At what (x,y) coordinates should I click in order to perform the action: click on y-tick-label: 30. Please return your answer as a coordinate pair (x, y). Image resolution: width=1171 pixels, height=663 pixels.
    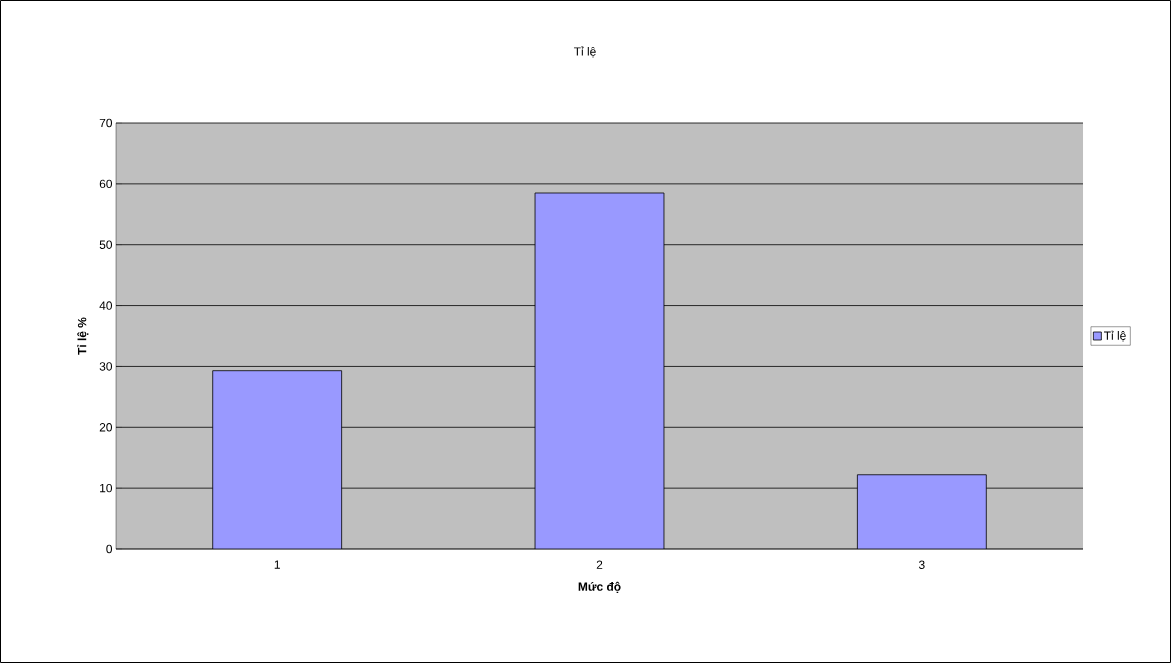
    Looking at the image, I should click on (106, 366).